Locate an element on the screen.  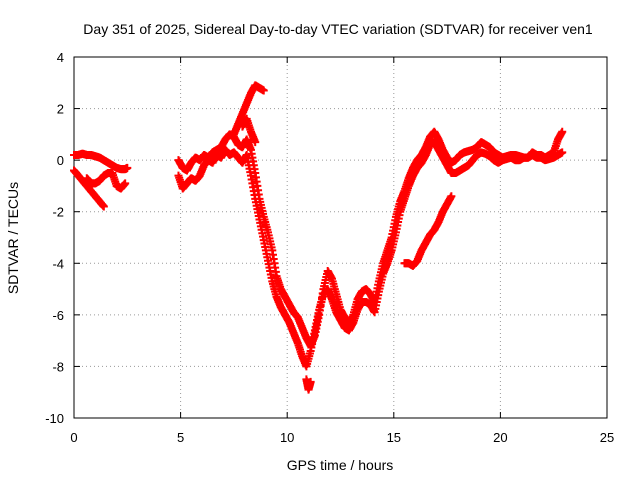
x-tick-labels: 0 5 10 15 20 25 is located at coordinates (342, 437).